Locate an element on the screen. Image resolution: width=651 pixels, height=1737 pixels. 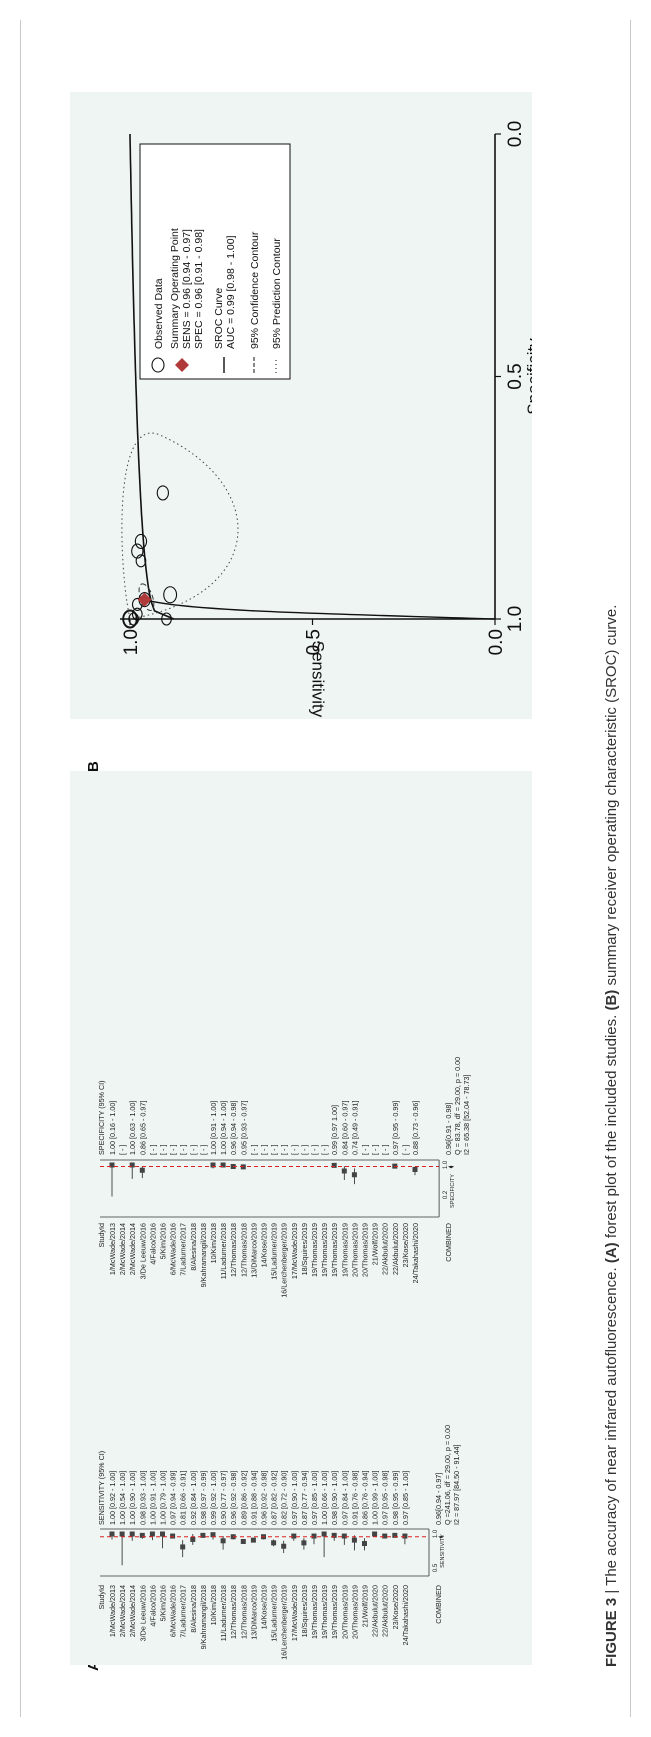
forest-spec-study-label: 24/Takahashi/2020 is located at coordinates (415, 1253).